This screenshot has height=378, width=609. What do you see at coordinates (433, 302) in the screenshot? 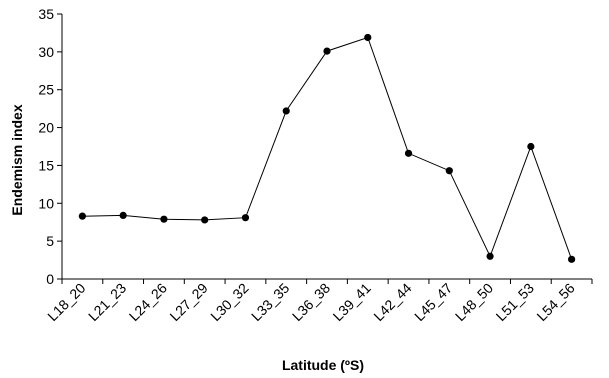
I see `x-tick-label: L45_47` at bounding box center [433, 302].